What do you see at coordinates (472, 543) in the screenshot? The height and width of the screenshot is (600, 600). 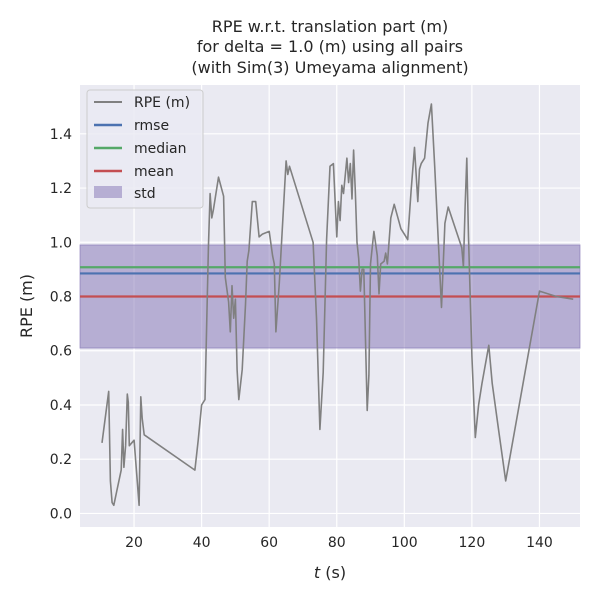 I see `x-tick-label: 120` at bounding box center [472, 543].